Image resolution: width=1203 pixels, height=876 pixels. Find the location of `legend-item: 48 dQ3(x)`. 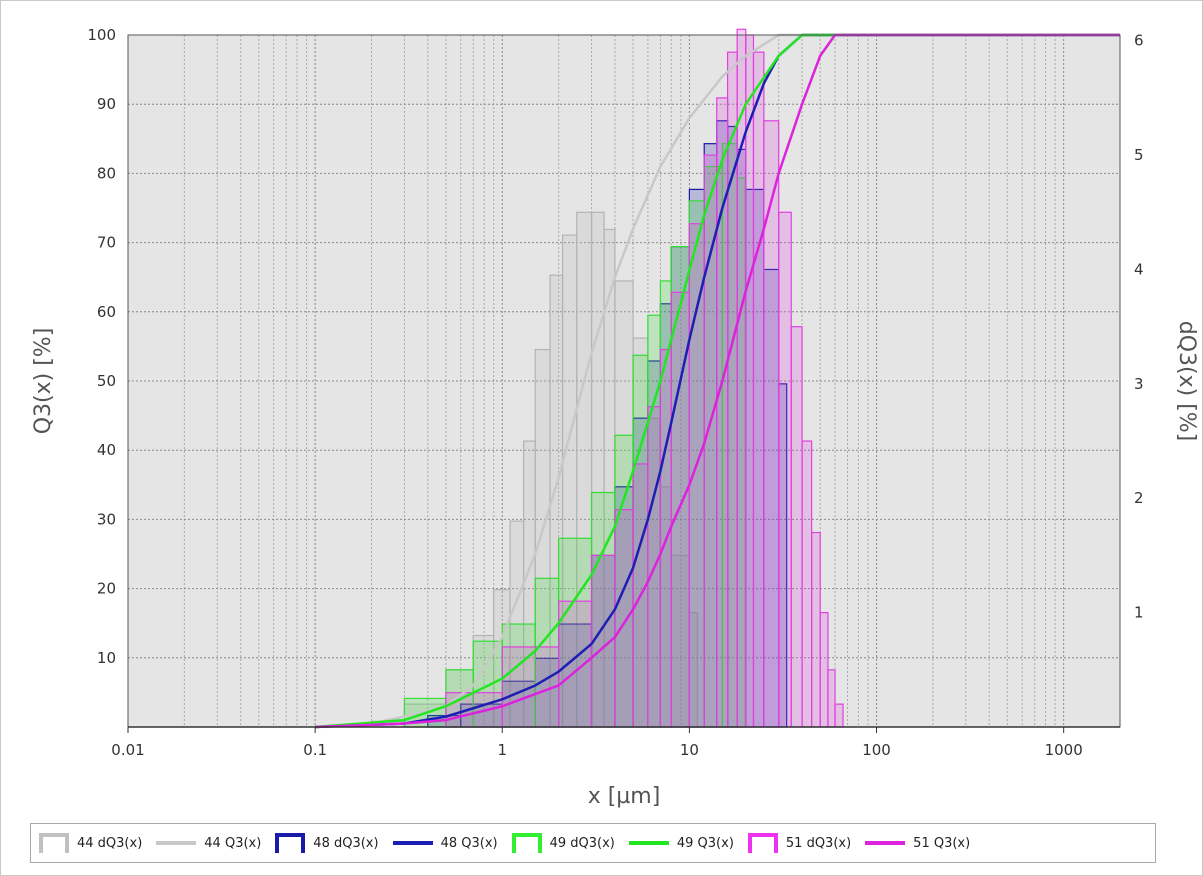

legend-item: 48 dQ3(x) is located at coordinates (327, 843).